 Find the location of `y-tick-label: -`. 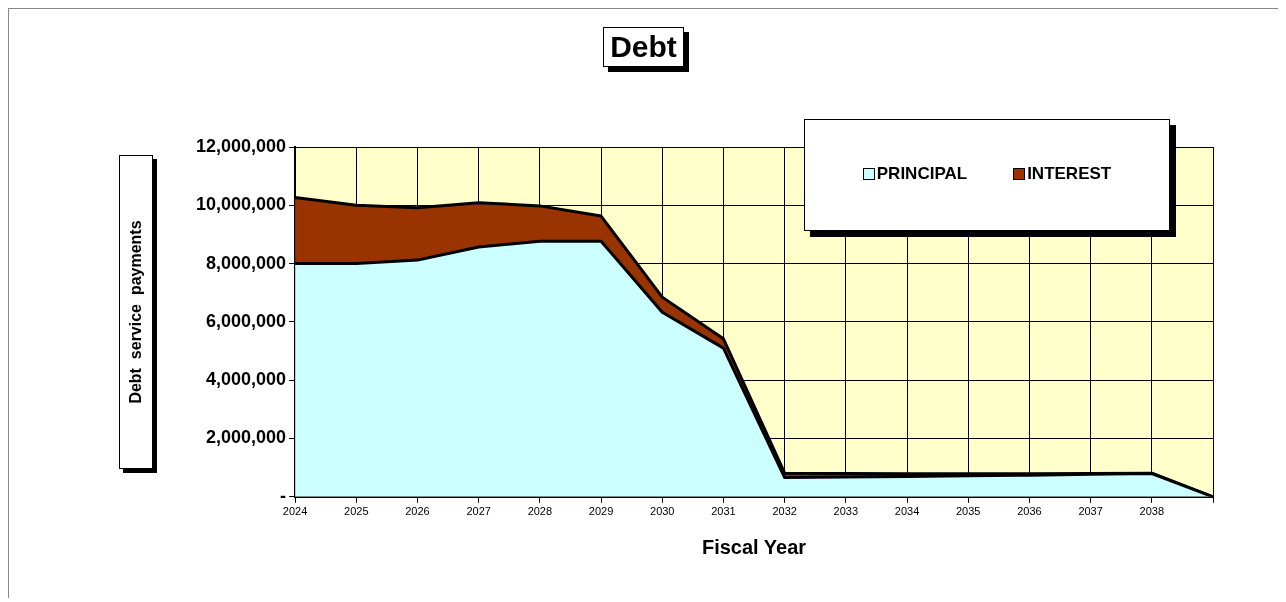

y-tick-label: - is located at coordinates (283, 495).